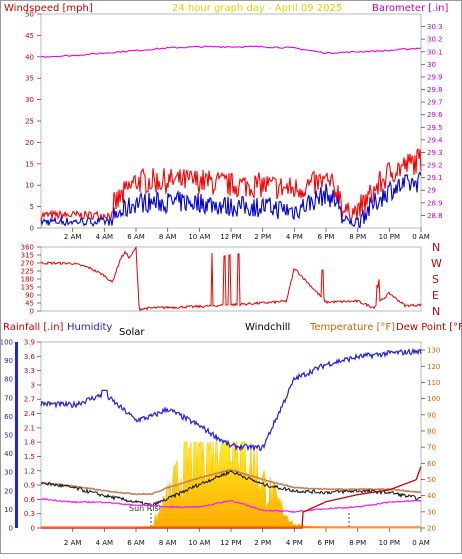  What do you see at coordinates (231, 505) in the screenshot?
I see `dewpoint-line` at bounding box center [231, 505].